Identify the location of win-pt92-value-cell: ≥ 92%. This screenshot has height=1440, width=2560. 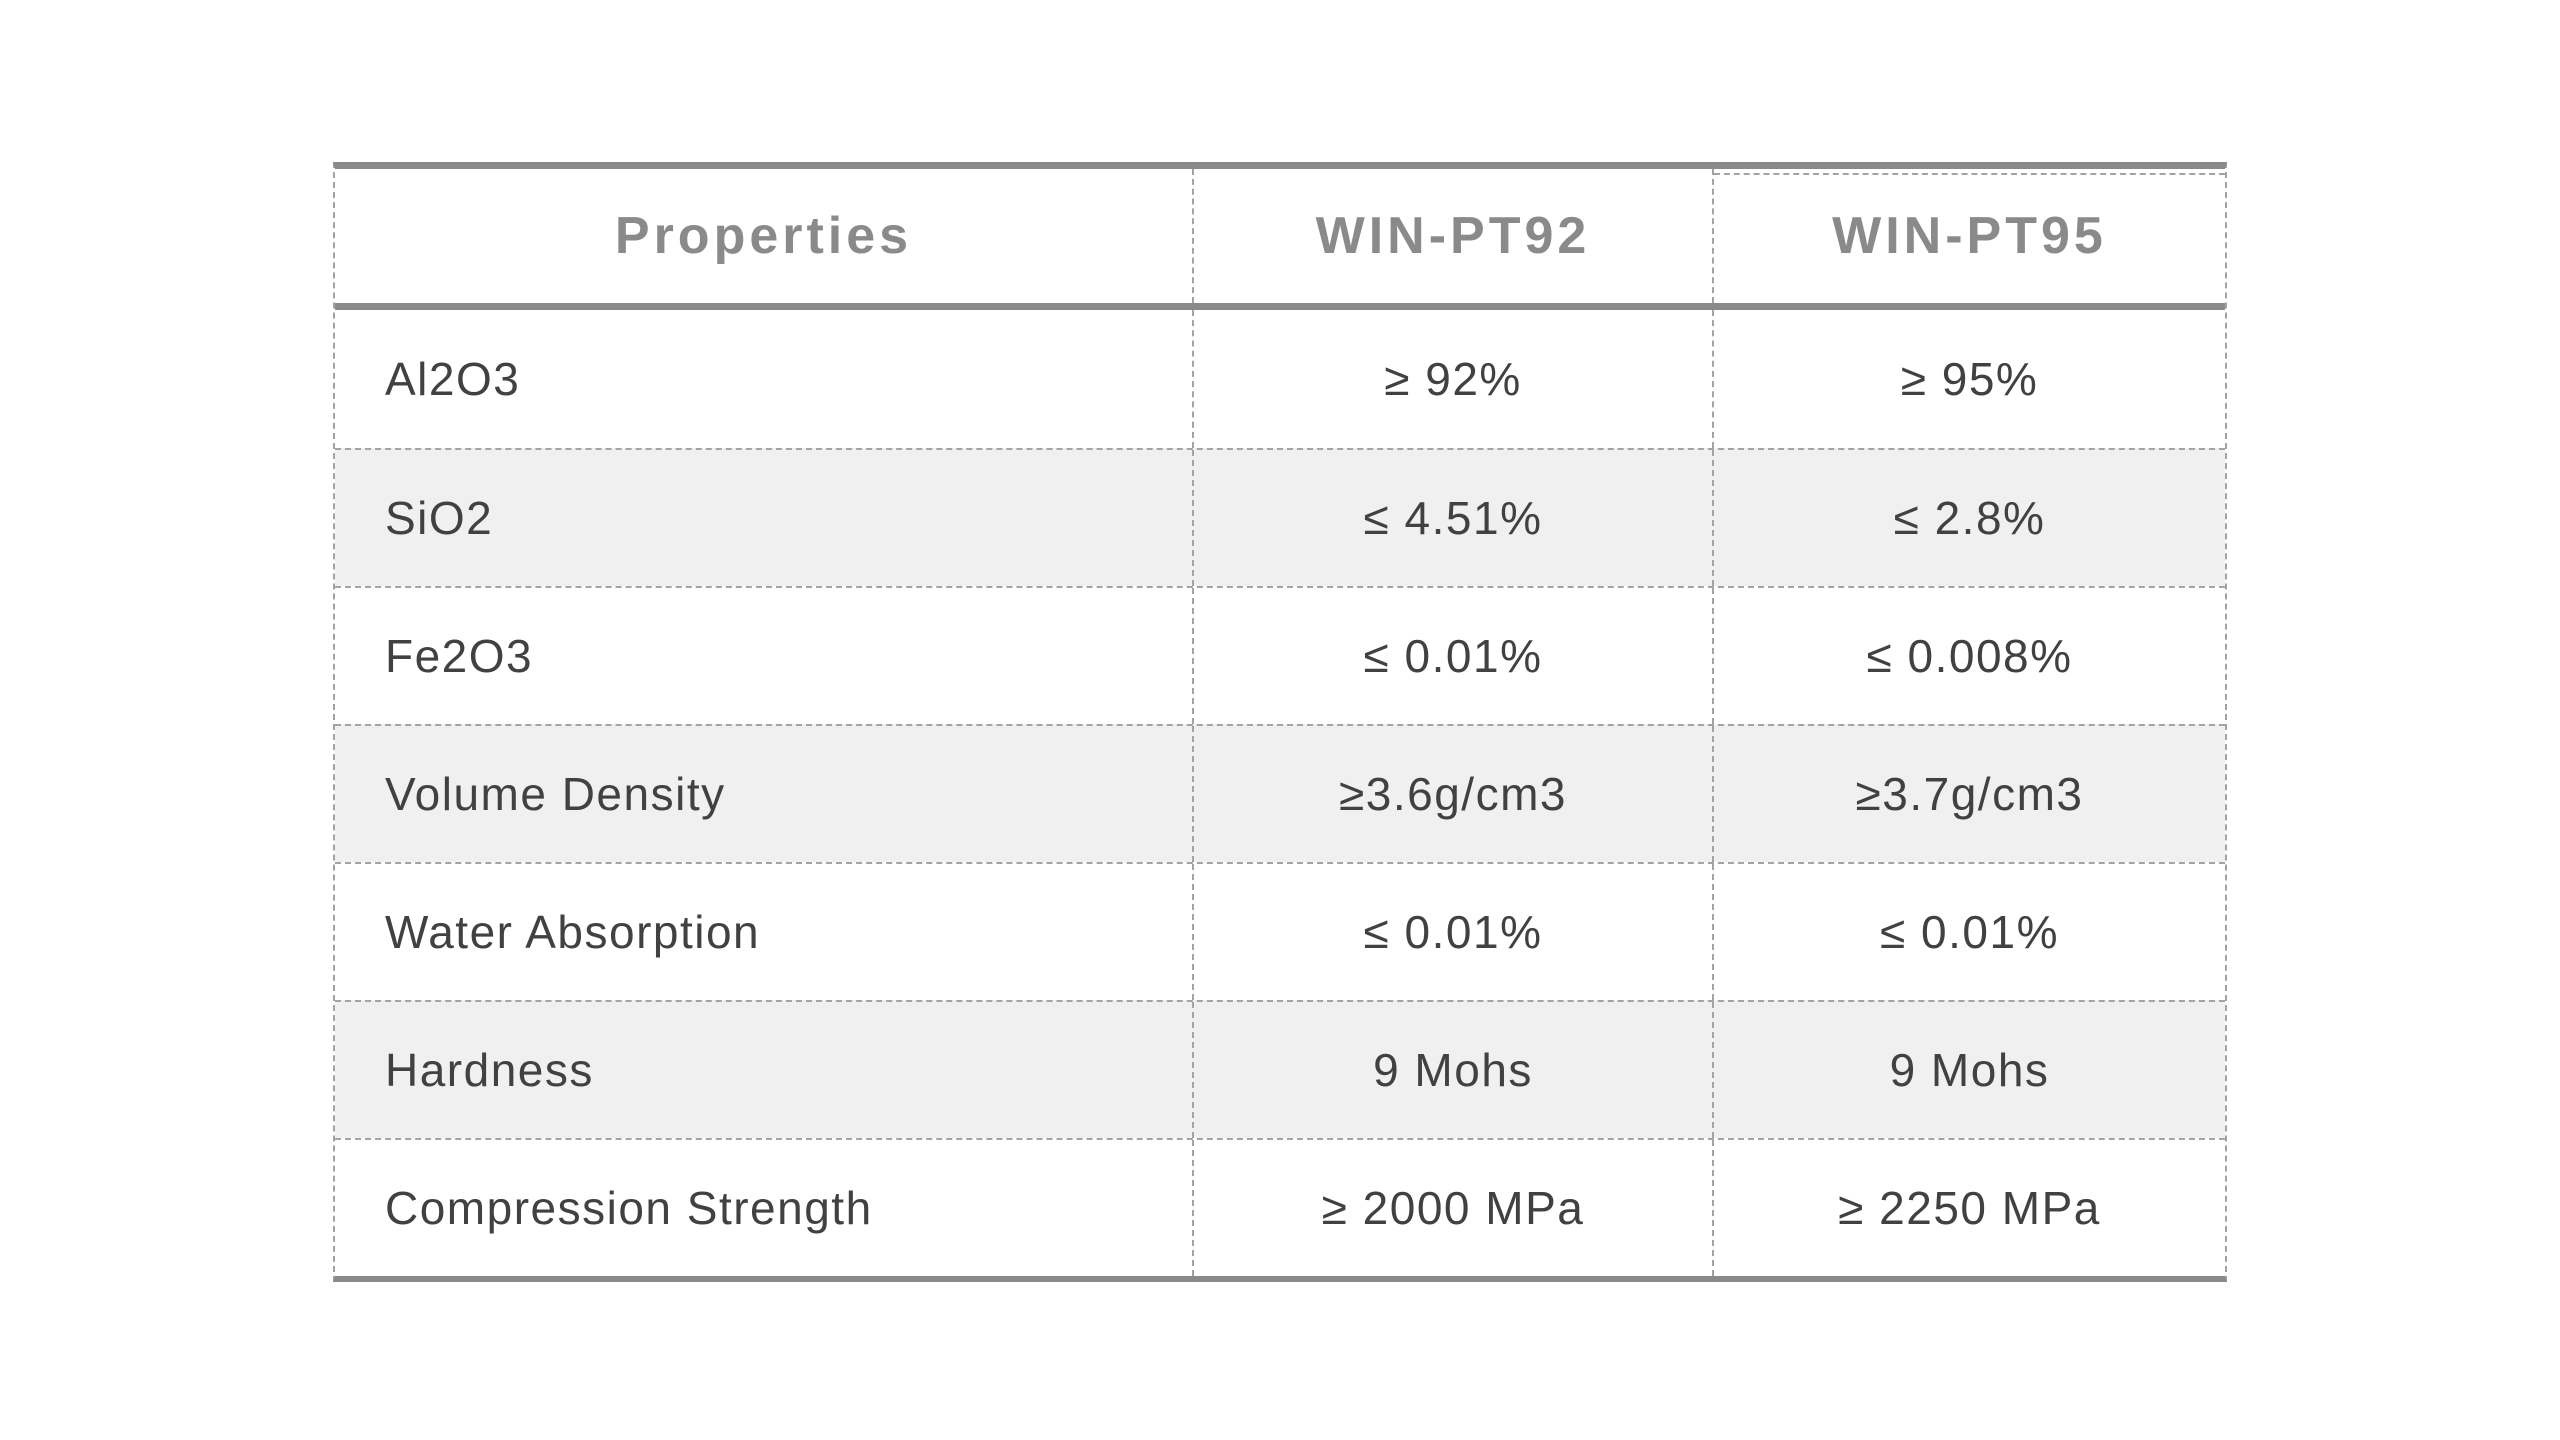
(1452, 379).